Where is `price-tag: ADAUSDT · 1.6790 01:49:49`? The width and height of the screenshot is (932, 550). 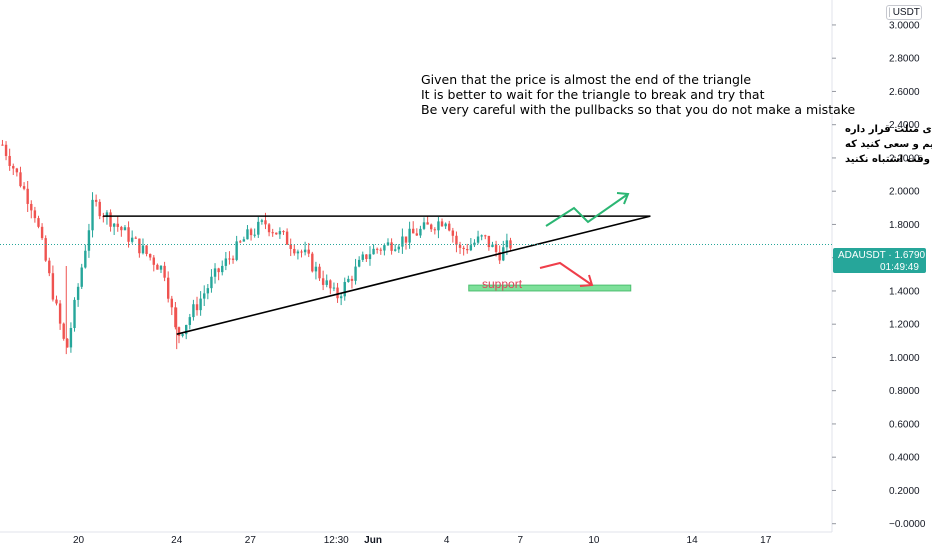 price-tag: ADAUSDT · 1.6790 01:49:49 is located at coordinates (879, 260).